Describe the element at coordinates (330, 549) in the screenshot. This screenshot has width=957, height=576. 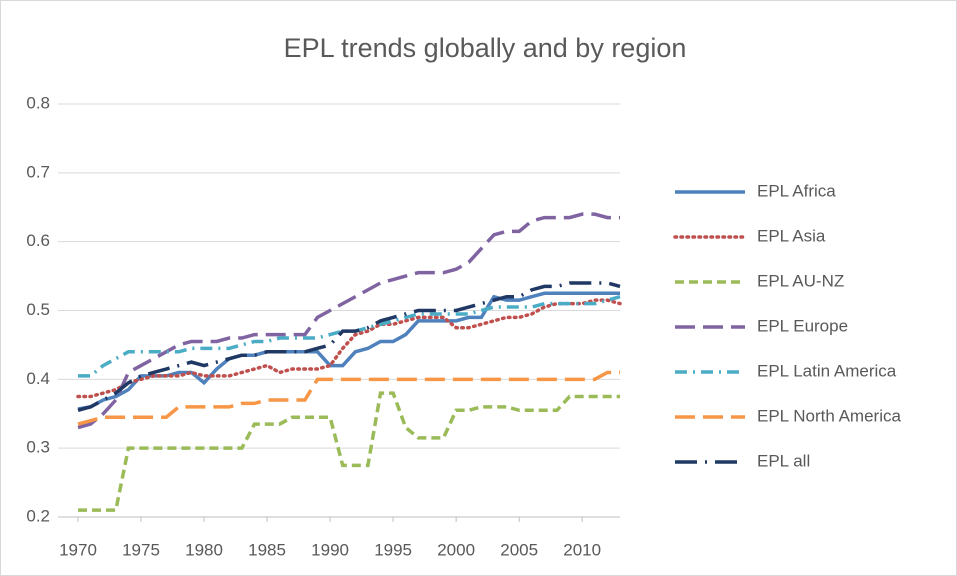
I see `x-tick-label: 1990` at that location.